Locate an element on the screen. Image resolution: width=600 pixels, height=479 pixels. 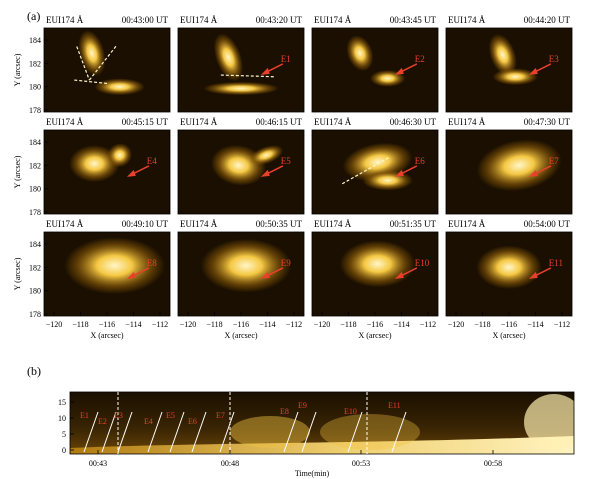
event-label: E9 is located at coordinates (286, 263).